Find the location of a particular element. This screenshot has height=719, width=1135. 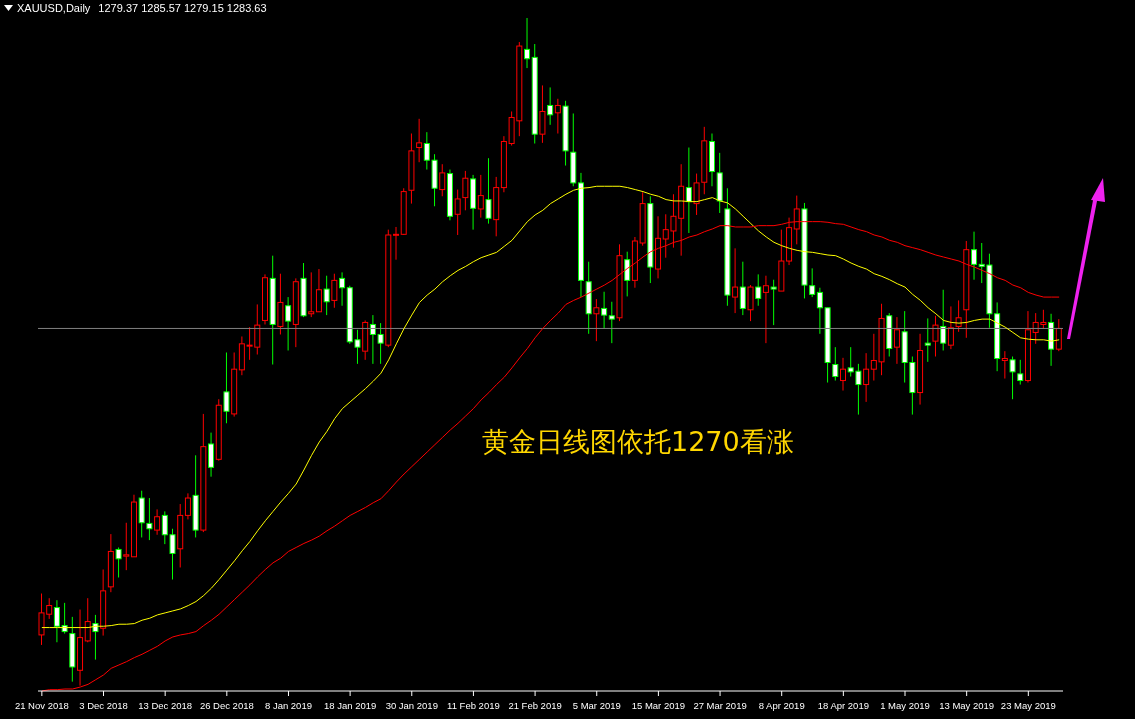

x-tick-label: 18 Jan 2019 is located at coordinates (350, 705).